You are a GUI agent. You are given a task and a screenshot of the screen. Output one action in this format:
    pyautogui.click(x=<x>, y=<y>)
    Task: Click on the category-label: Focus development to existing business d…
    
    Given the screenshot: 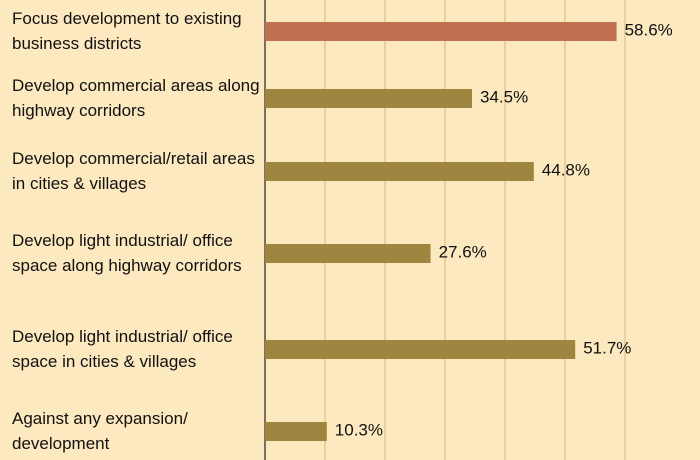 What is the action you would take?
    pyautogui.click(x=127, y=31)
    